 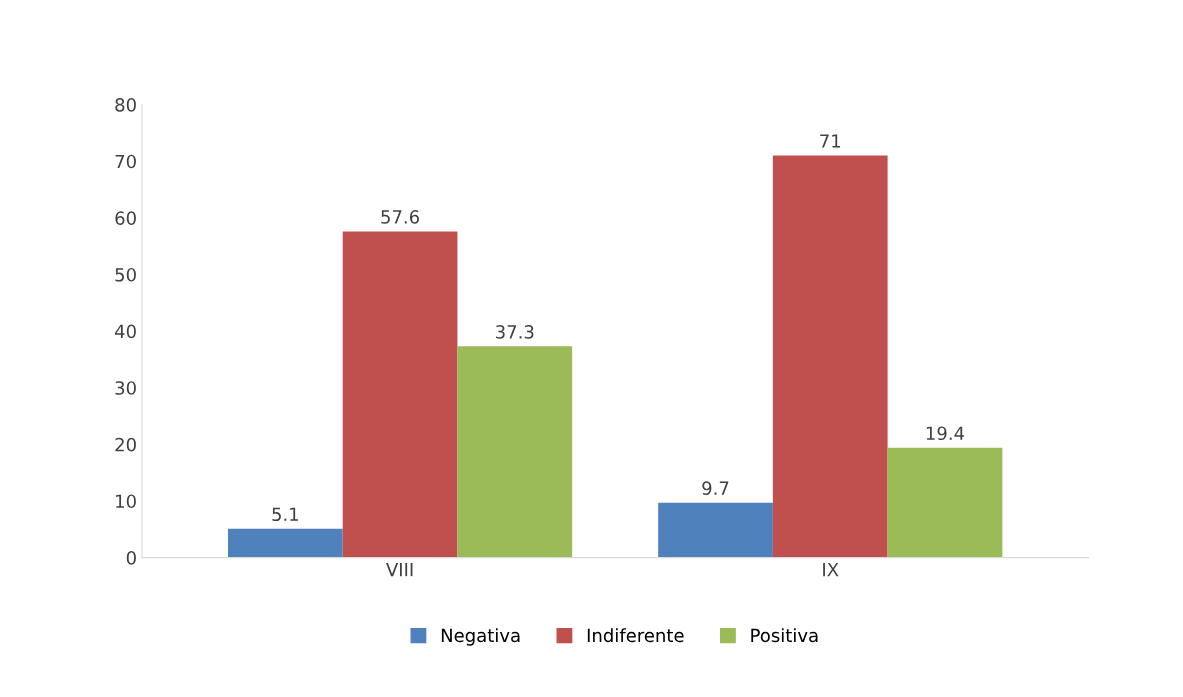 What do you see at coordinates (515, 332) in the screenshot?
I see `data-label: 37.3` at bounding box center [515, 332].